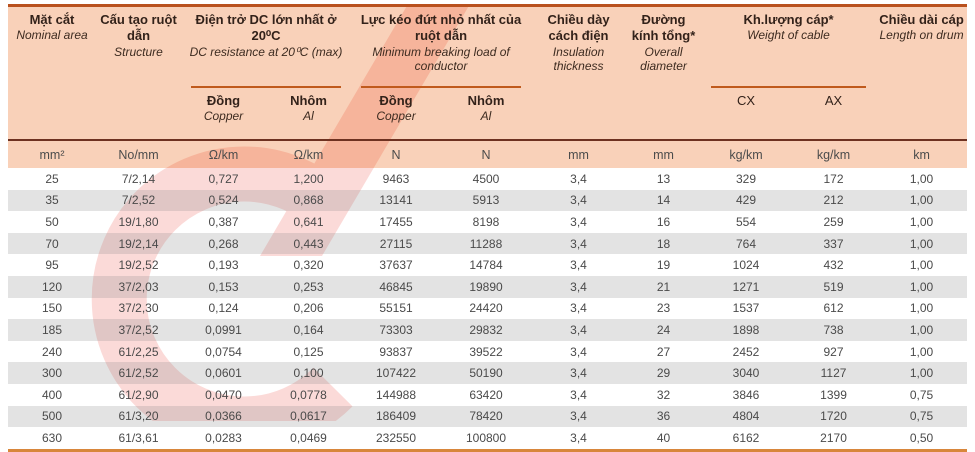 Image resolution: width=975 pixels, height=452 pixels. I want to click on cell: 0,193, so click(223, 265).